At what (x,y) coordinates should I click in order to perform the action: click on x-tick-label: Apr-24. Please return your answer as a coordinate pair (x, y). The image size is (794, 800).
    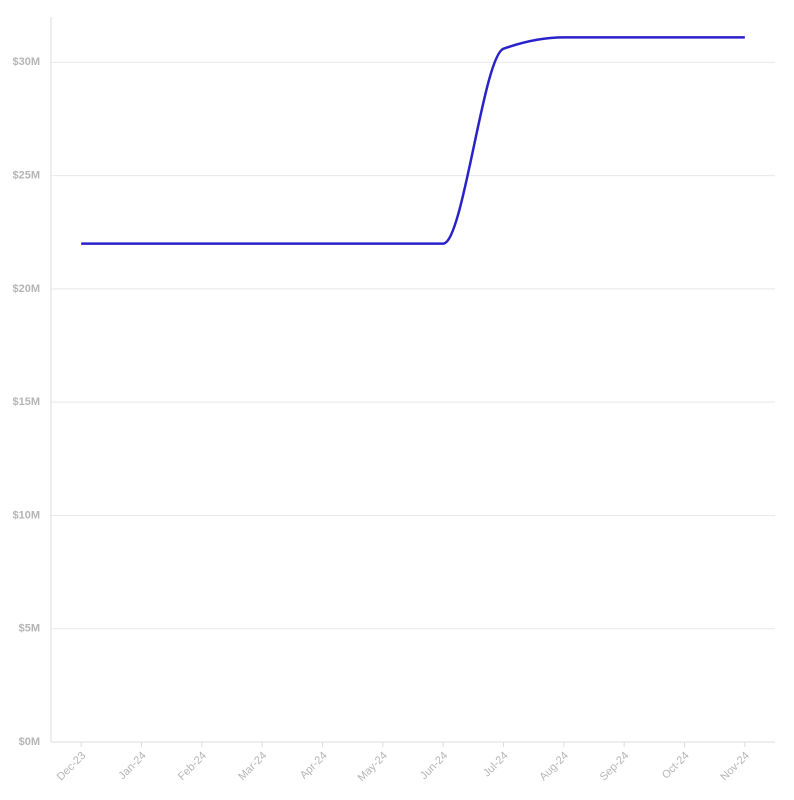
    Looking at the image, I should click on (314, 766).